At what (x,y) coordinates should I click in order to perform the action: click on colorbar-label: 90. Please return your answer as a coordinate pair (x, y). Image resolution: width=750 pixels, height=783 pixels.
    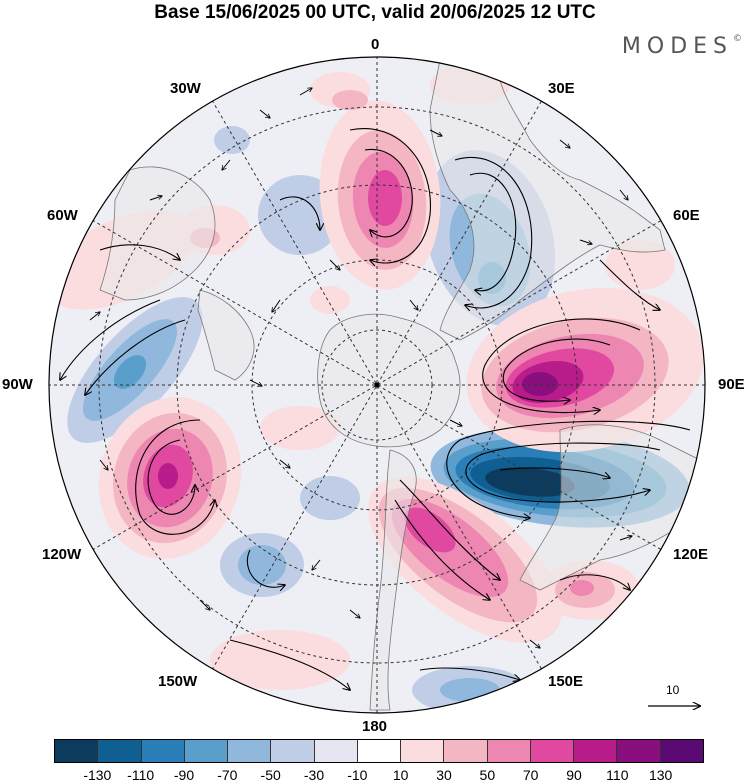
    Looking at the image, I should click on (574, 775).